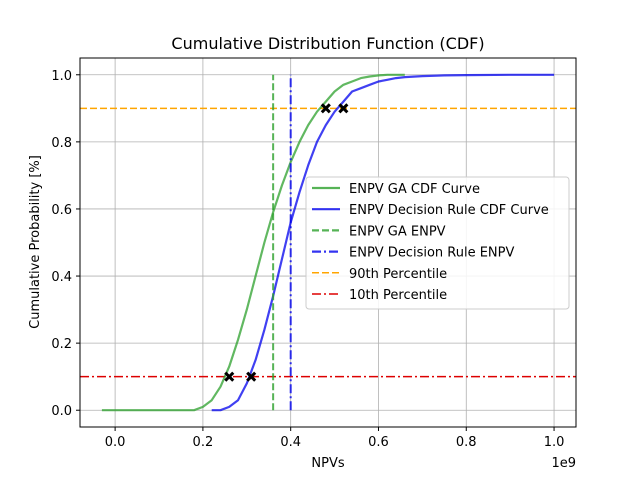 This screenshot has width=640, height=480. I want to click on legend-label: ENPV Decision Rule ENPV, so click(431, 253).